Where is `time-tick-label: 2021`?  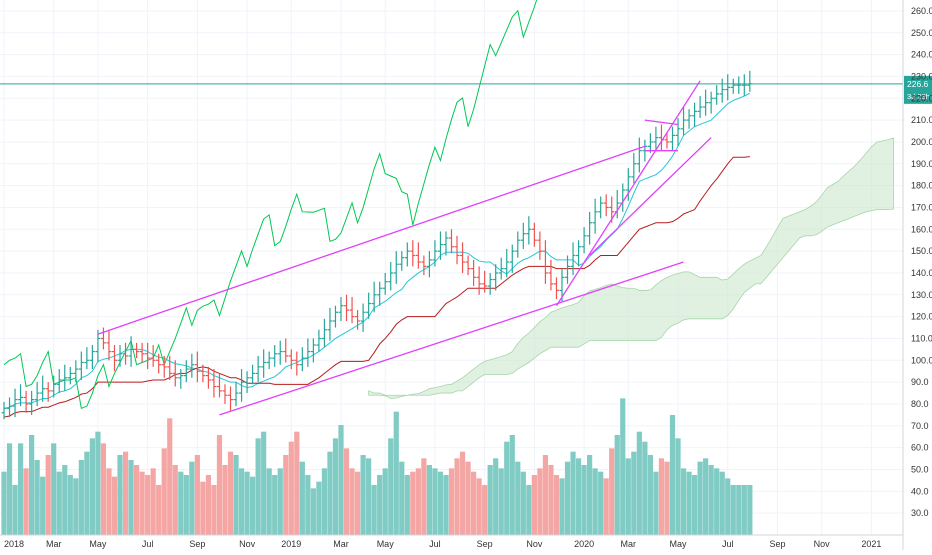
time-tick-label: 2021 is located at coordinates (871, 544).